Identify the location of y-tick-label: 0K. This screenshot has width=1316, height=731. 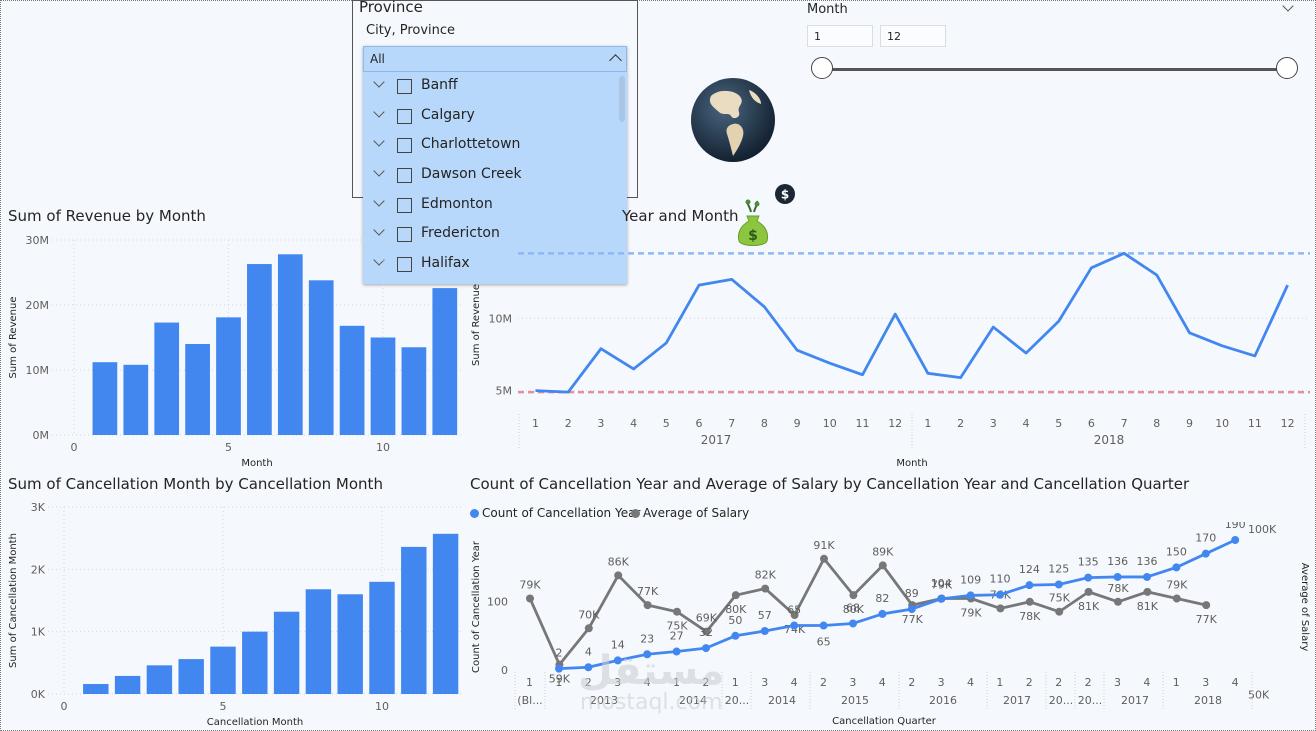
(38, 694).